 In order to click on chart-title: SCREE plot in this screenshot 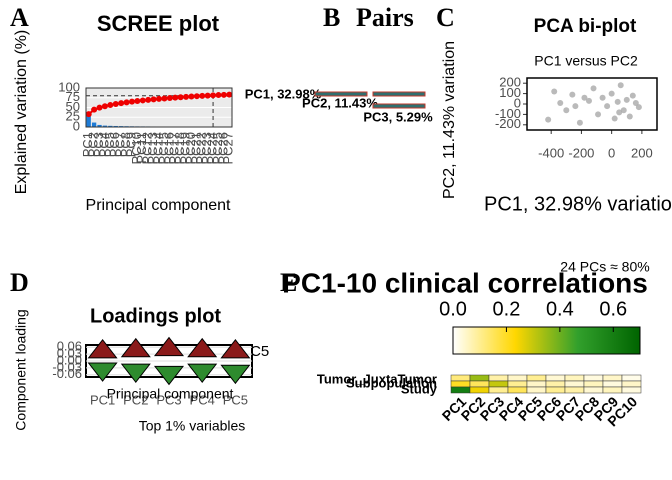, I will do `click(158, 23)`.